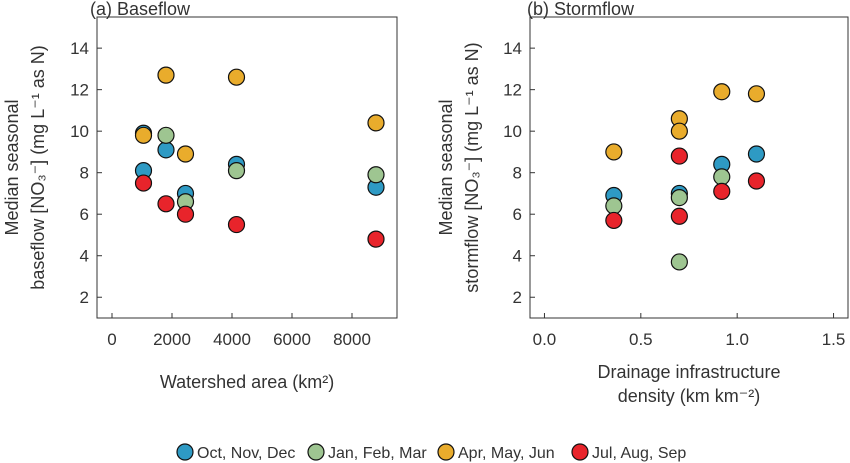 This screenshot has height=463, width=850. What do you see at coordinates (688, 372) in the screenshot?
I see `x-axis-title: Drainage infrastructure` at bounding box center [688, 372].